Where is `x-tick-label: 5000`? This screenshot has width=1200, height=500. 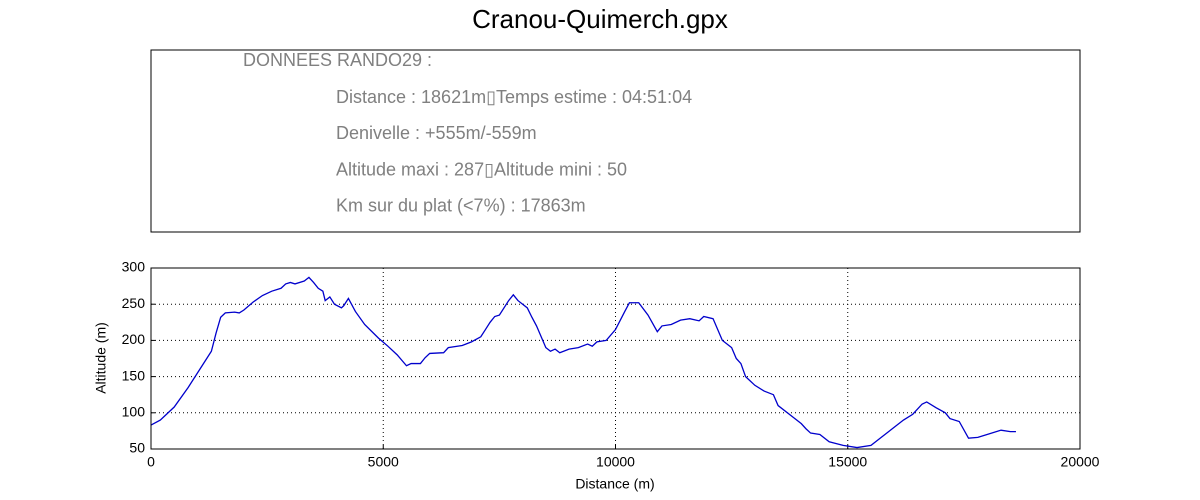
x-tick-label: 5000 is located at coordinates (383, 462).